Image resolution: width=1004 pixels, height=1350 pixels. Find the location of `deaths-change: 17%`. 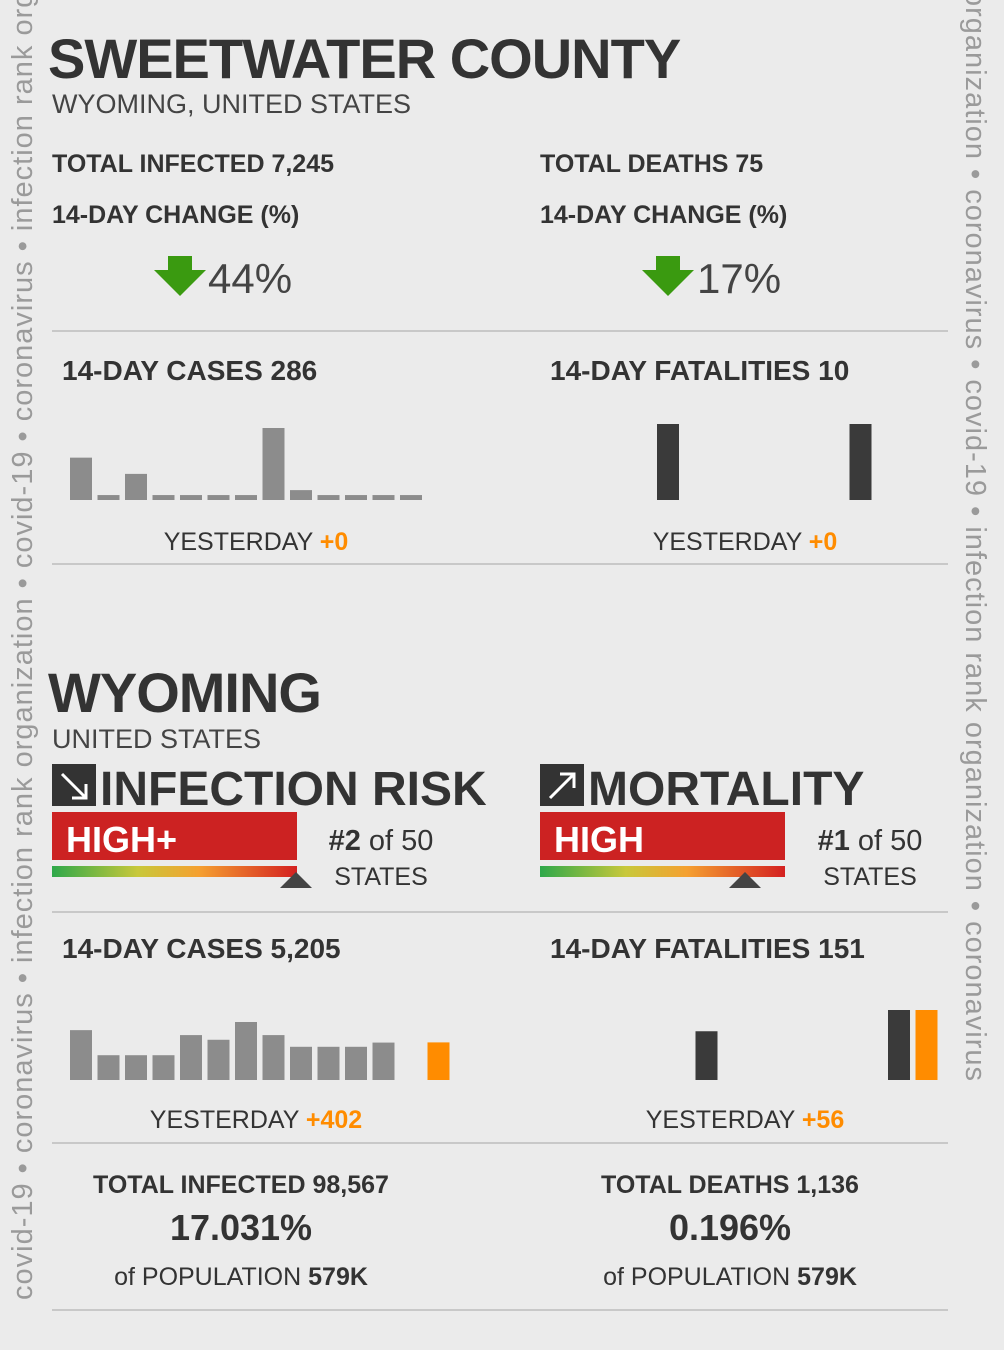

deaths-change: 17% is located at coordinates (739, 278).